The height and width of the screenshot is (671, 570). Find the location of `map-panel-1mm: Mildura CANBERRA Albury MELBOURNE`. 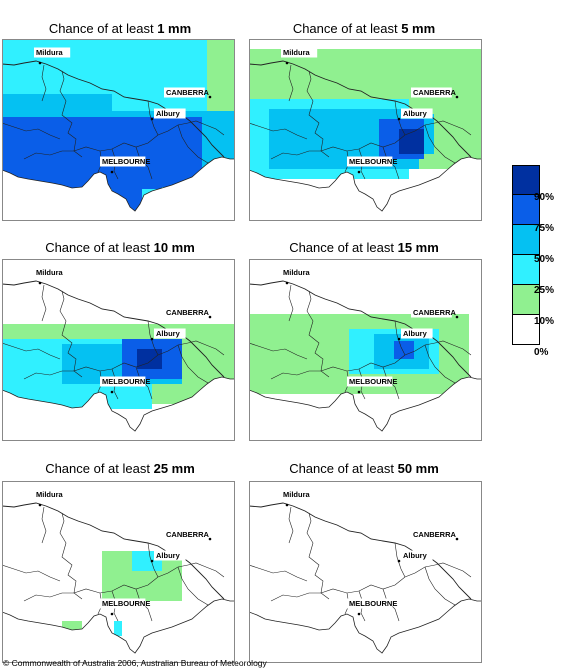

map-panel-1mm: Mildura CANBERRA Albury MELBOURNE is located at coordinates (118, 130).